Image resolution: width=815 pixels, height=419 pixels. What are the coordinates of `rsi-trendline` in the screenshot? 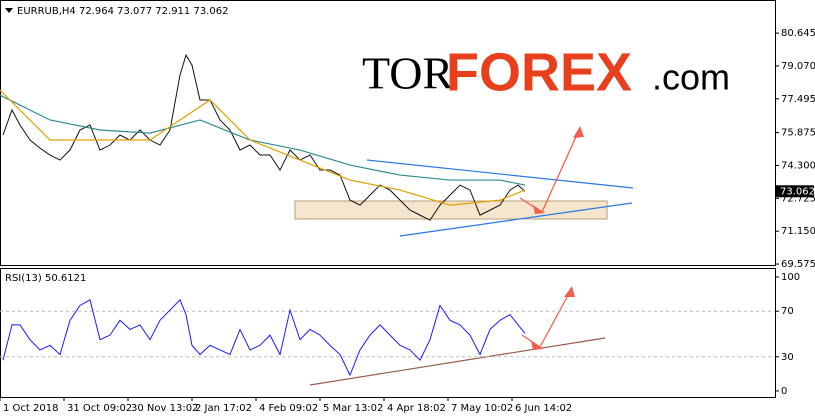 It's located at (457, 361).